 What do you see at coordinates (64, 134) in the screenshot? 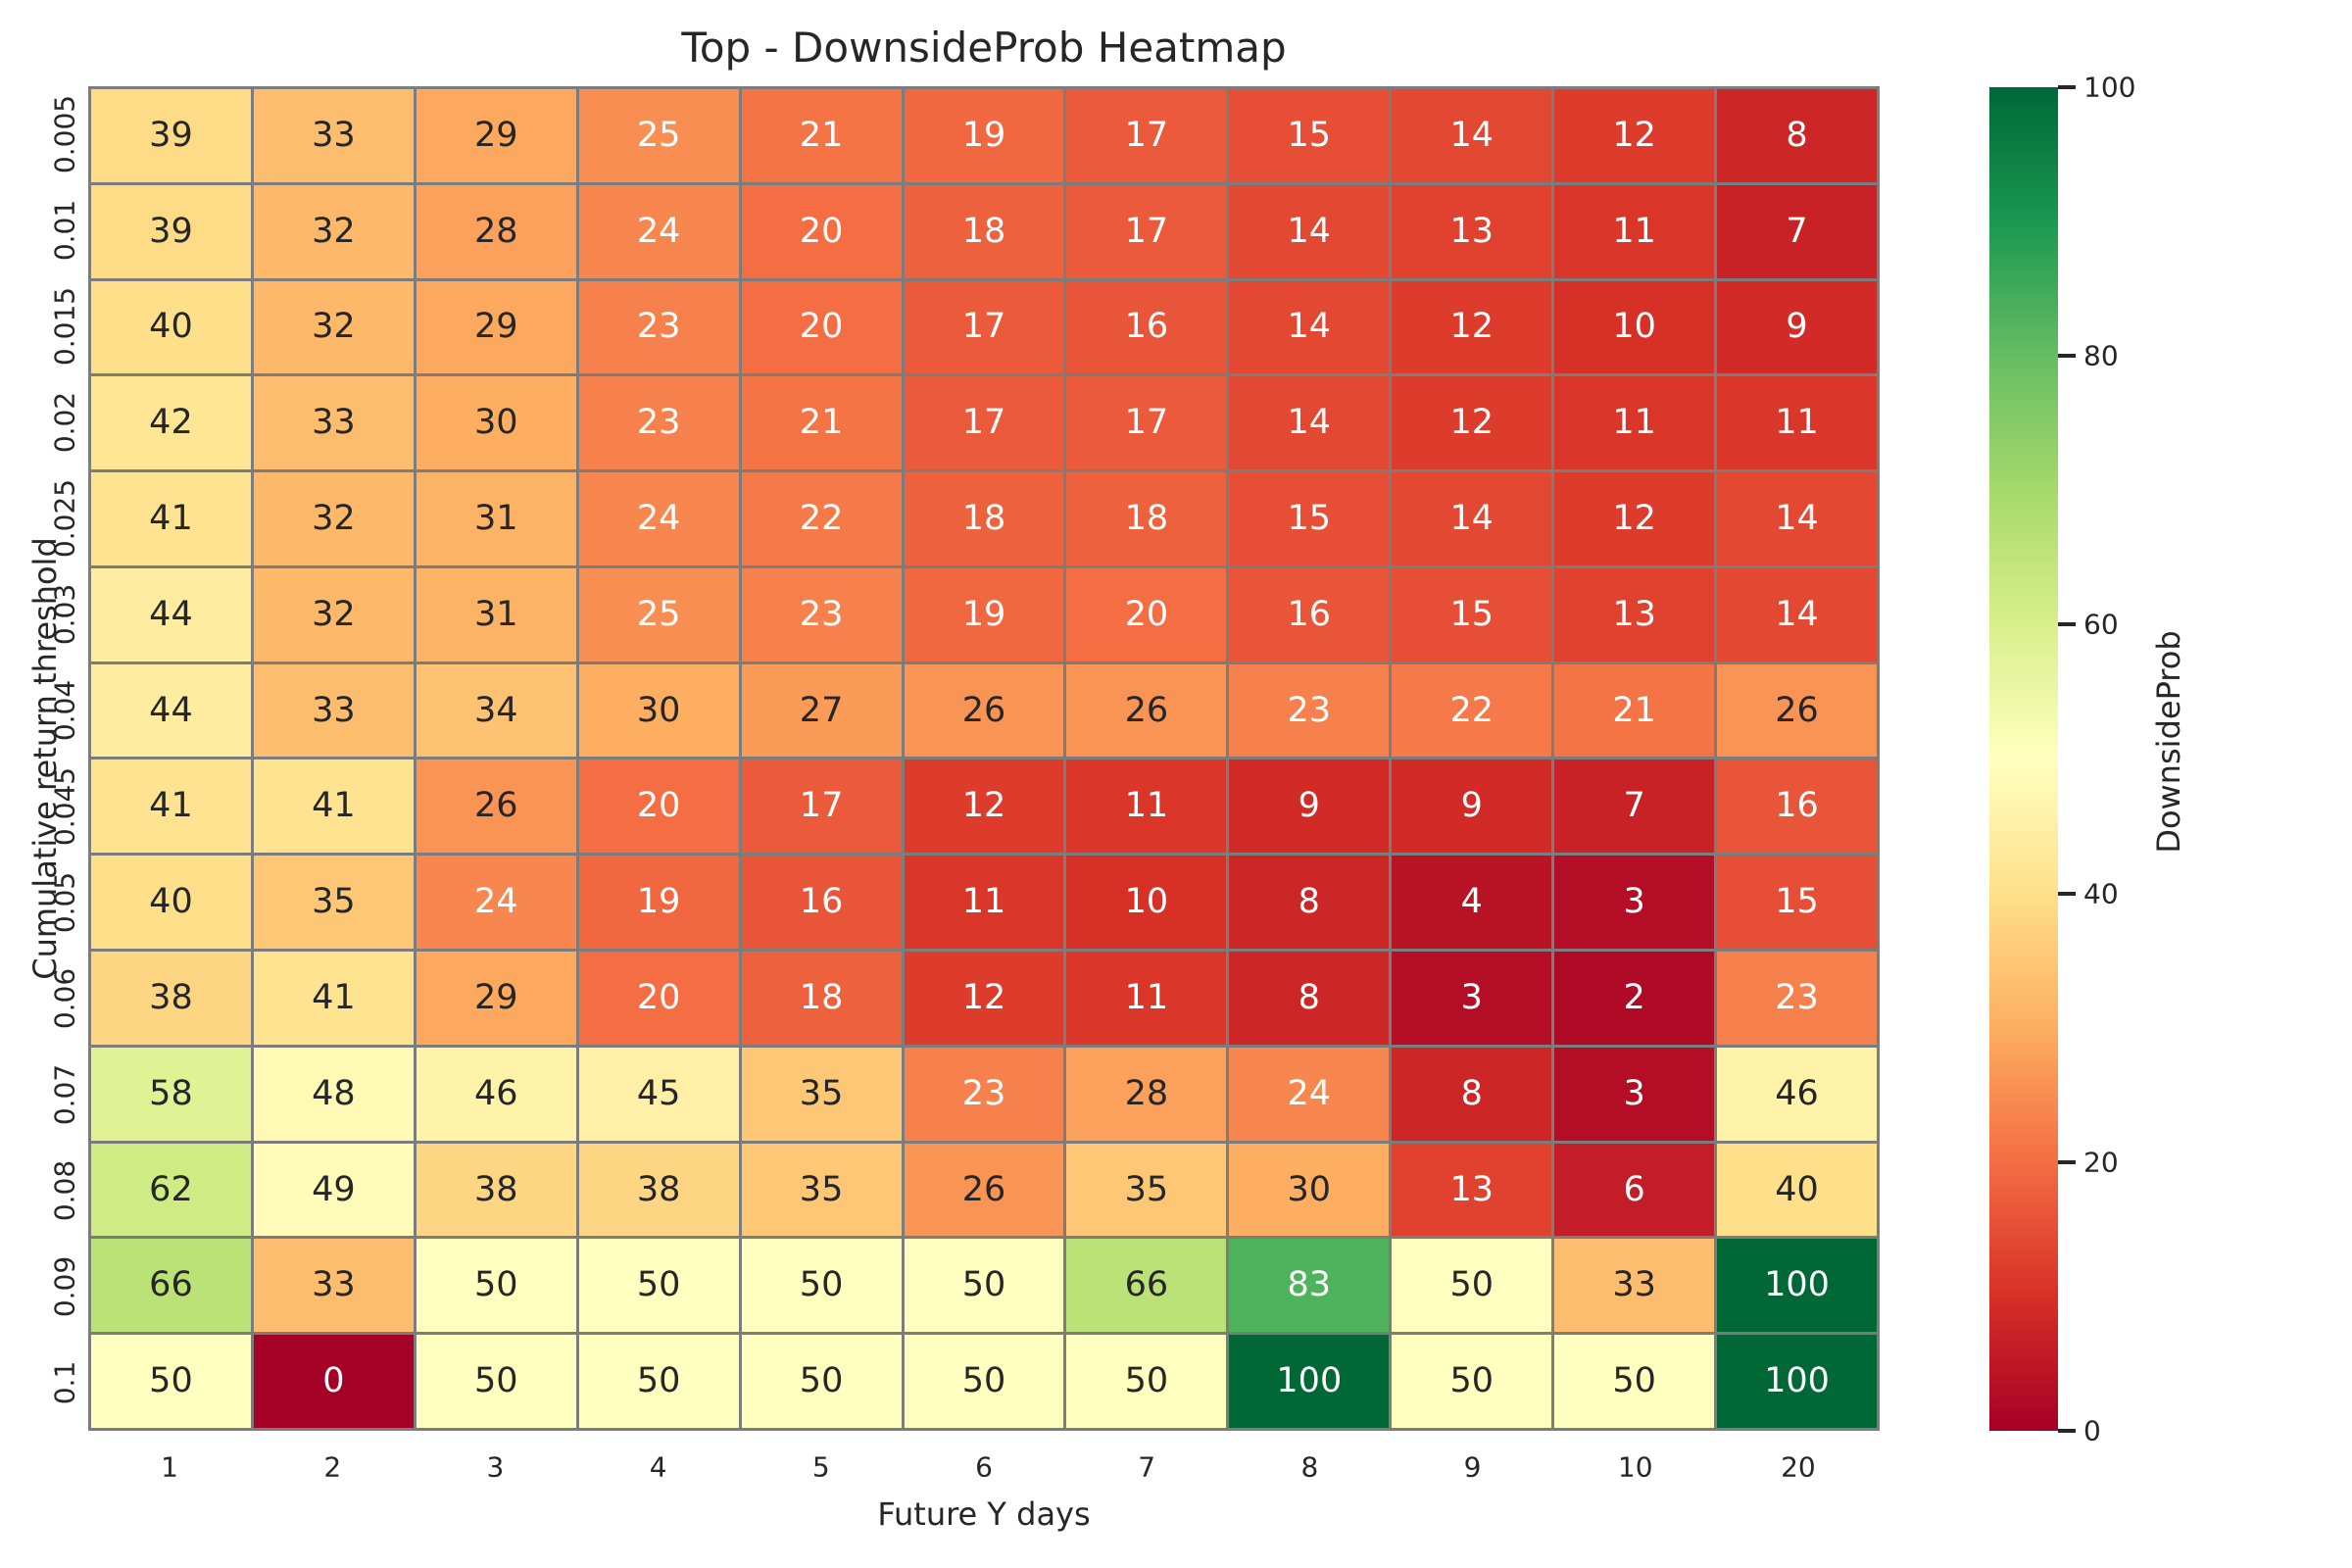
I see `y-tick-label: 0.005` at bounding box center [64, 134].